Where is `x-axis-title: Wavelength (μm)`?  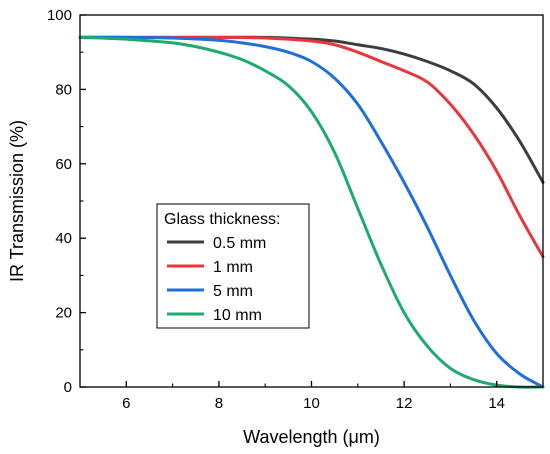
x-axis-title: Wavelength (μm) is located at coordinates (311, 437).